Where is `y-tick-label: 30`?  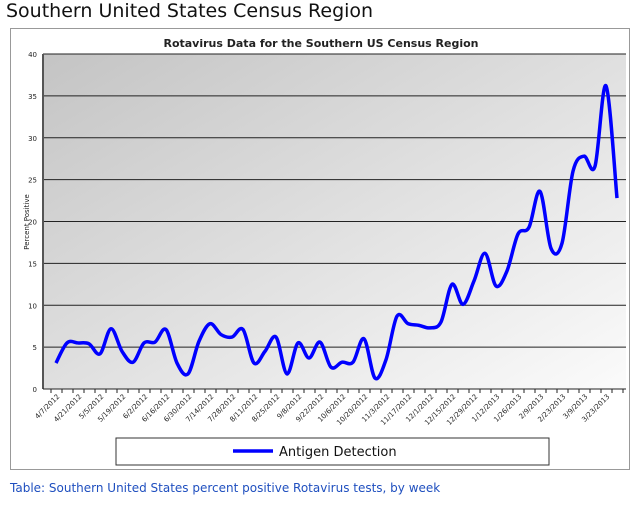 y-tick-label: 30 is located at coordinates (32, 139).